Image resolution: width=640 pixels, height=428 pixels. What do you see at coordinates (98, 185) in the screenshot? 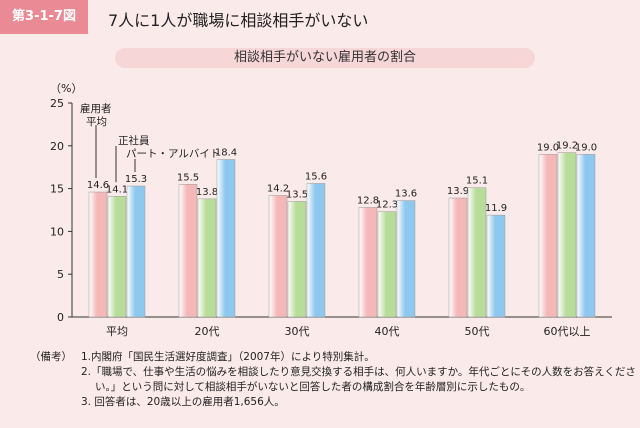
I see `bar-value-label: 14.6` at bounding box center [98, 185].